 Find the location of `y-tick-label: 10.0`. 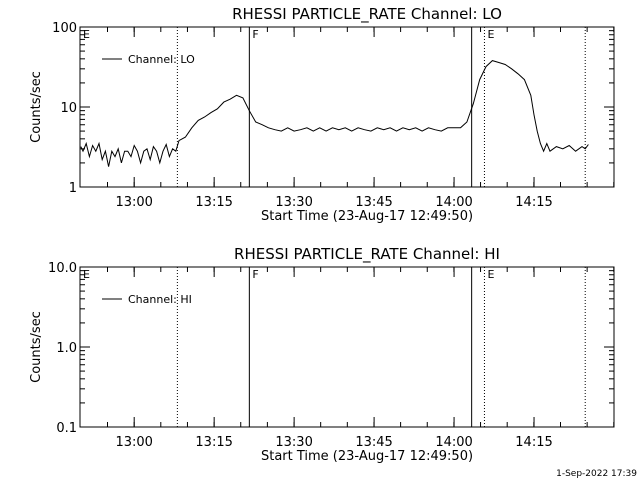

y-tick-label: 10.0 is located at coordinates (62, 268).